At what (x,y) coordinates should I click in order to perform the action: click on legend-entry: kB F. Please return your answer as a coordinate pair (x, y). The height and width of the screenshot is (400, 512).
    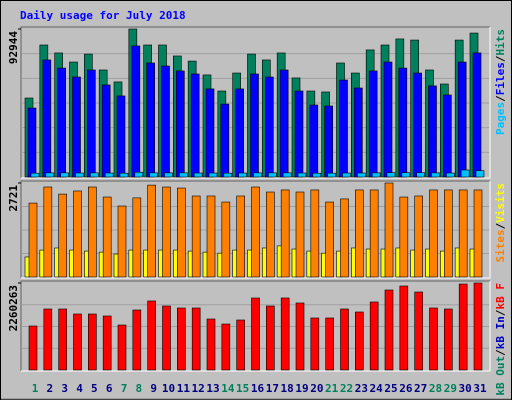
    Looking at the image, I should click on (500, 296).